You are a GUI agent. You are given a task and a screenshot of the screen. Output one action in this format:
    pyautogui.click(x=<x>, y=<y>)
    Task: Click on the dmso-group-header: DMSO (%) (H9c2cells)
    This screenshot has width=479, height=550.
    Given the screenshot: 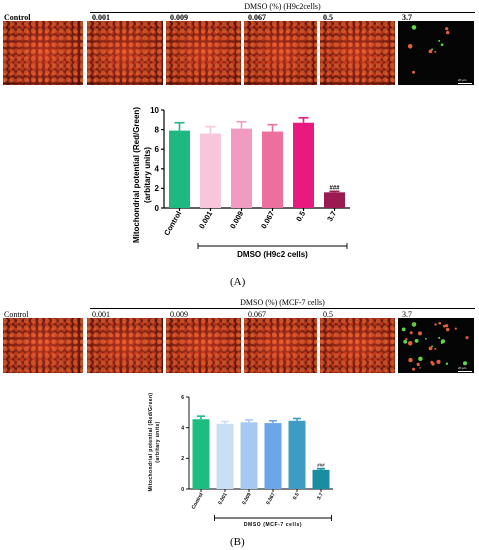 What is the action you would take?
    pyautogui.click(x=282, y=6)
    